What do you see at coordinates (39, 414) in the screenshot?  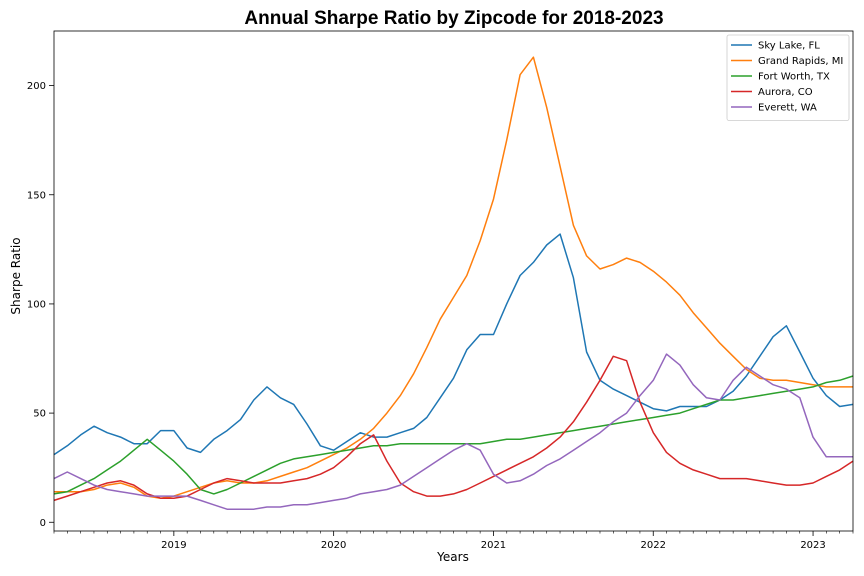 I see `y-tick-label: 50` at bounding box center [39, 414].